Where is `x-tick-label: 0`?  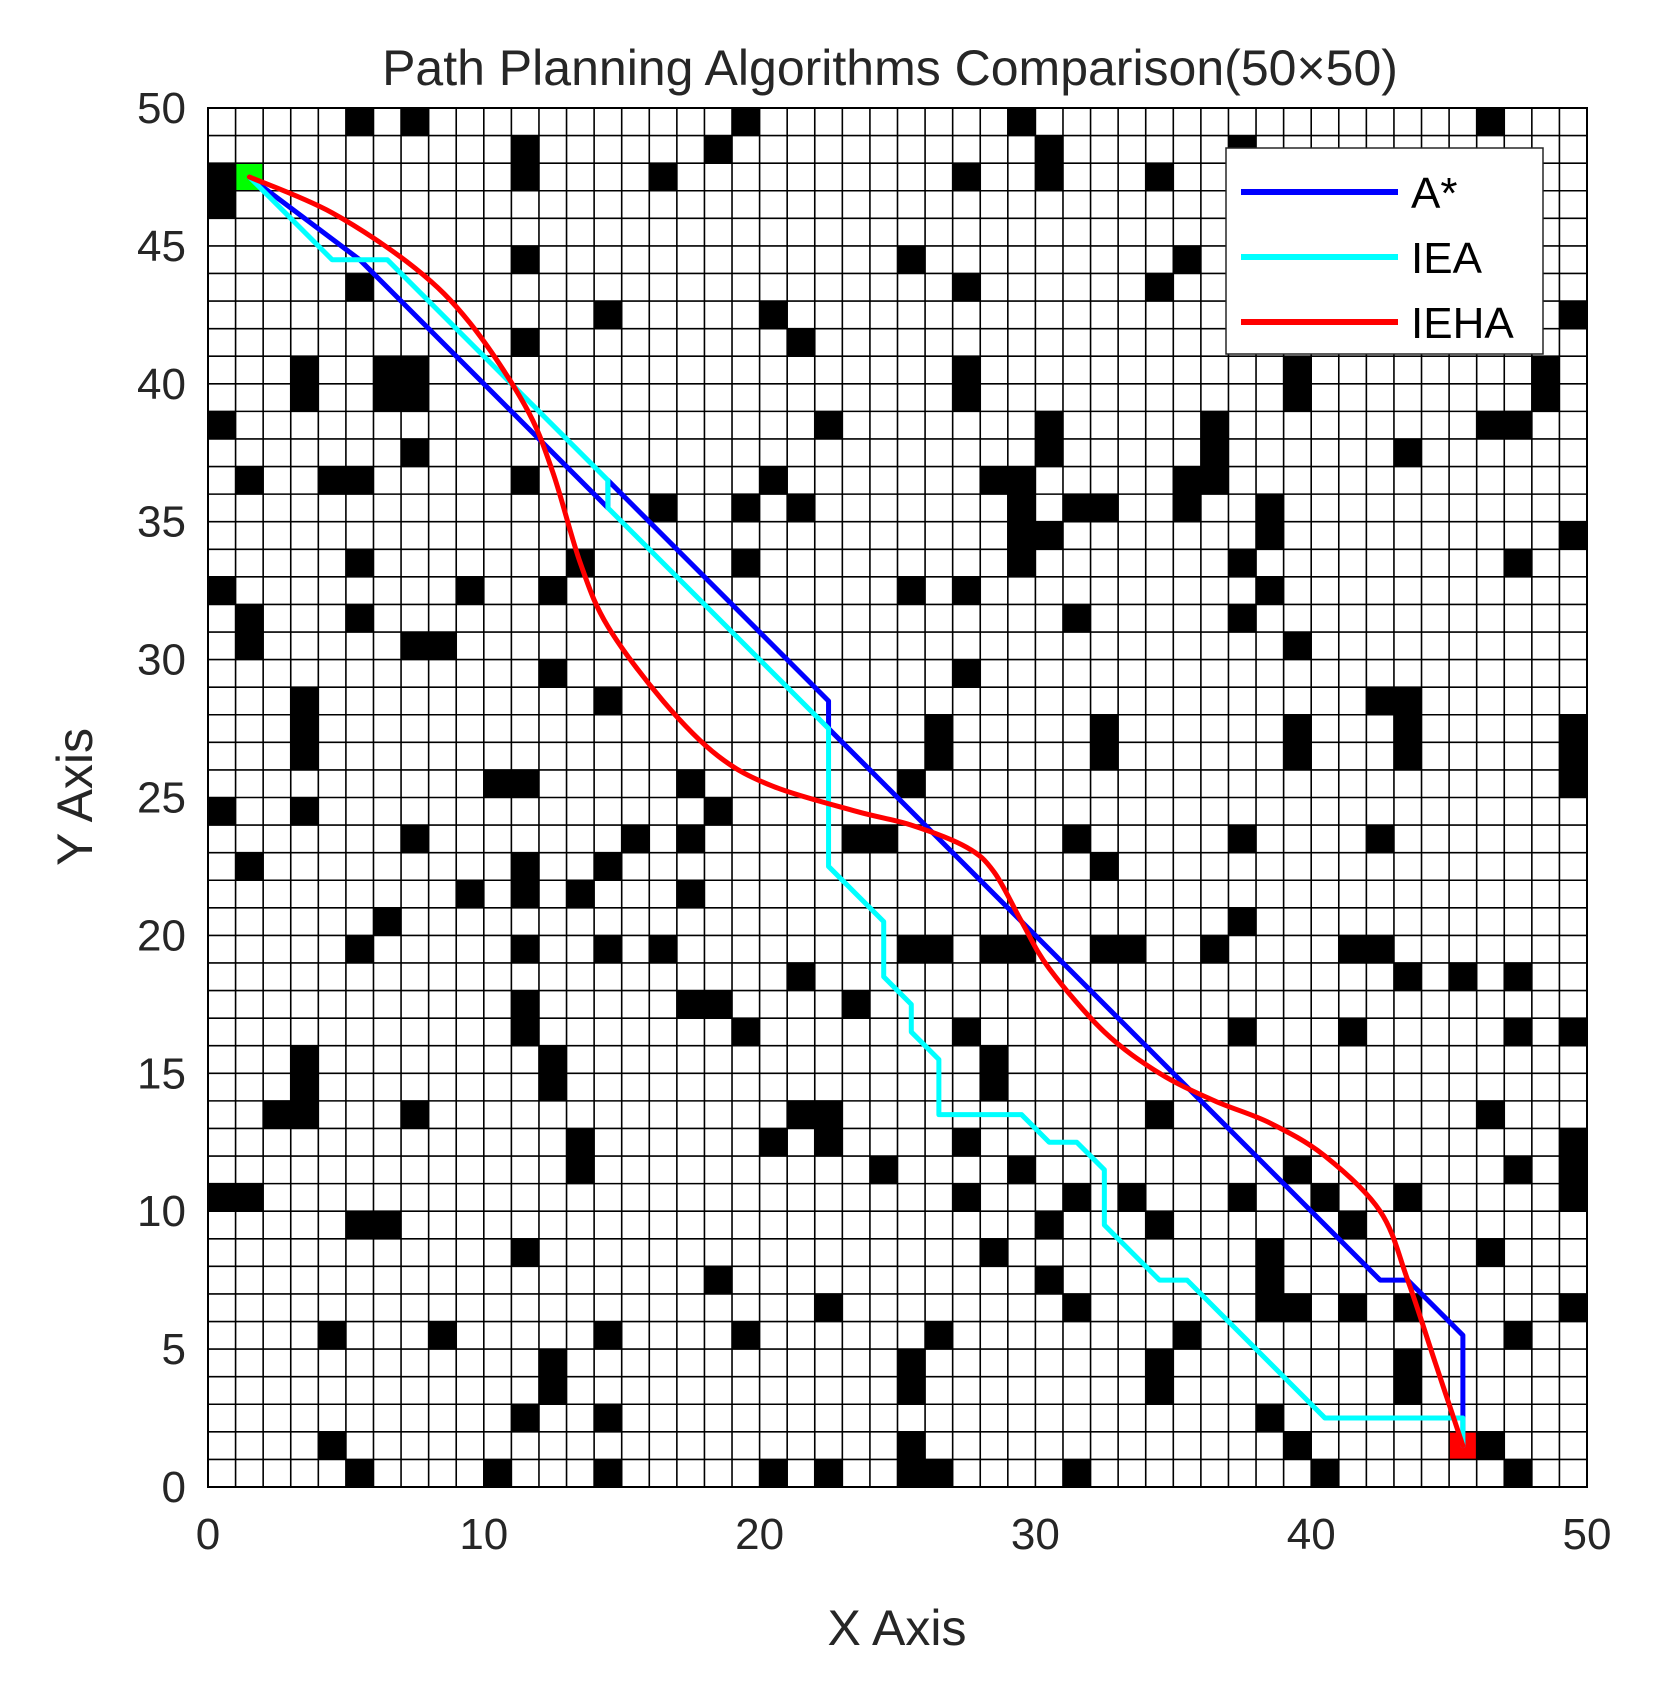 x-tick-label: 0 is located at coordinates (208, 1534).